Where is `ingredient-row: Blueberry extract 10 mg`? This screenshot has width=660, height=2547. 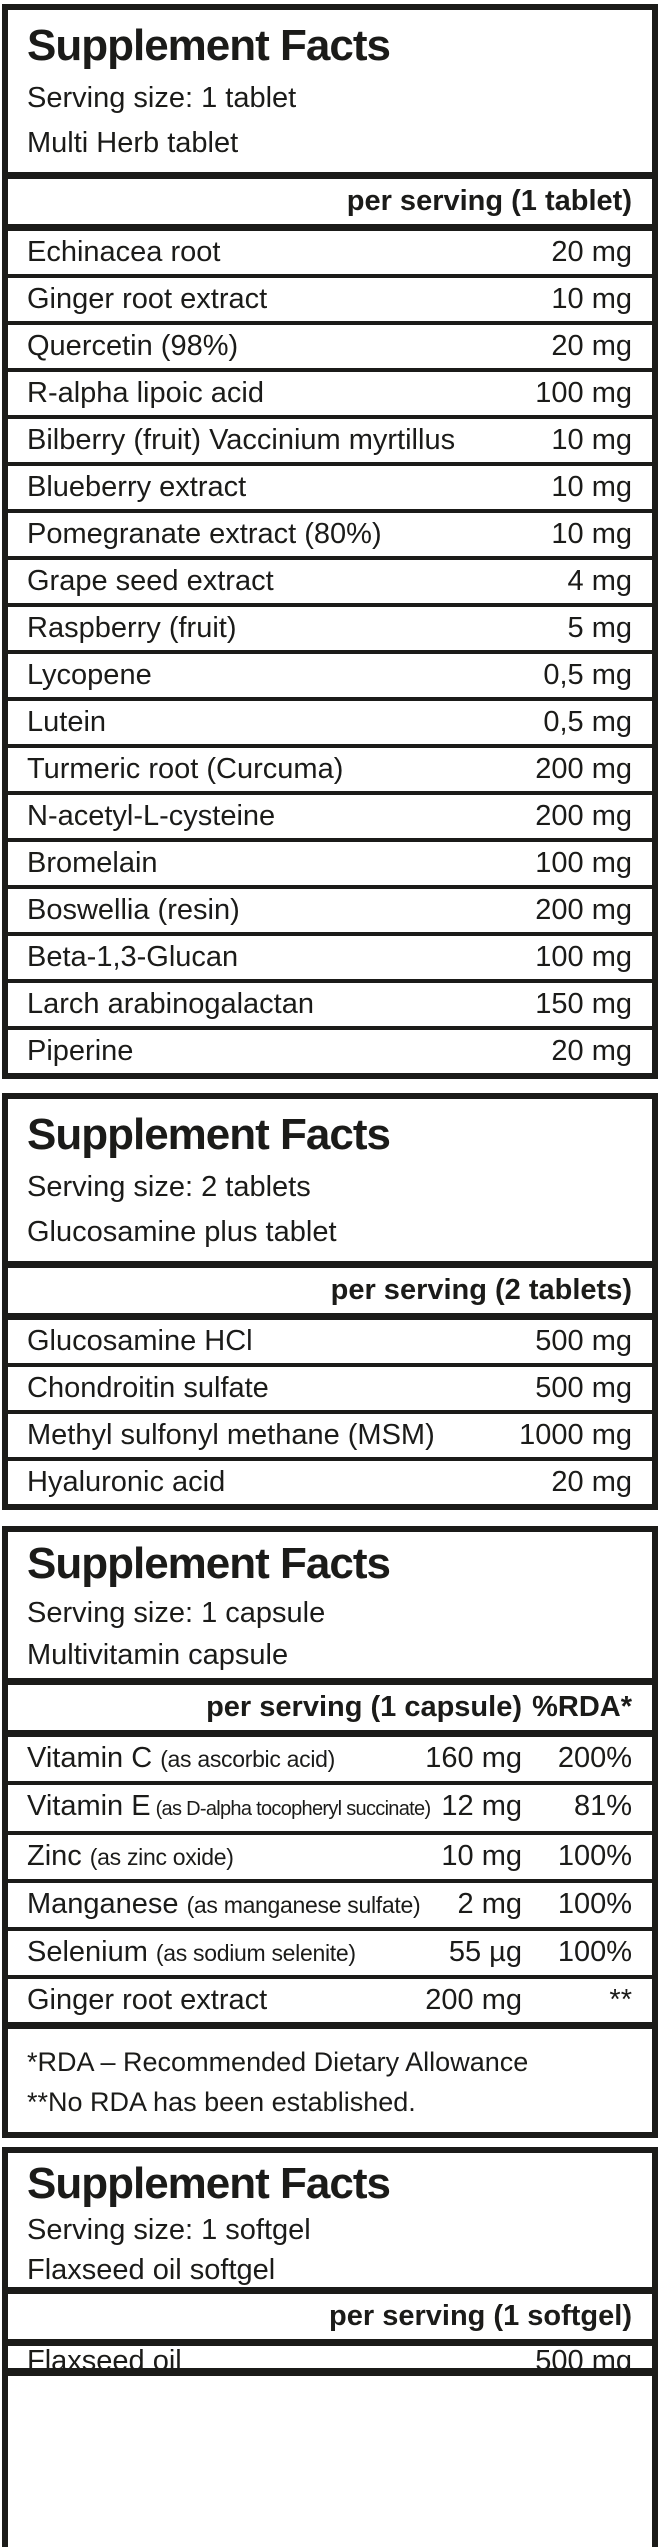
ingredient-row: Blueberry extract 10 mg is located at coordinates (330, 485).